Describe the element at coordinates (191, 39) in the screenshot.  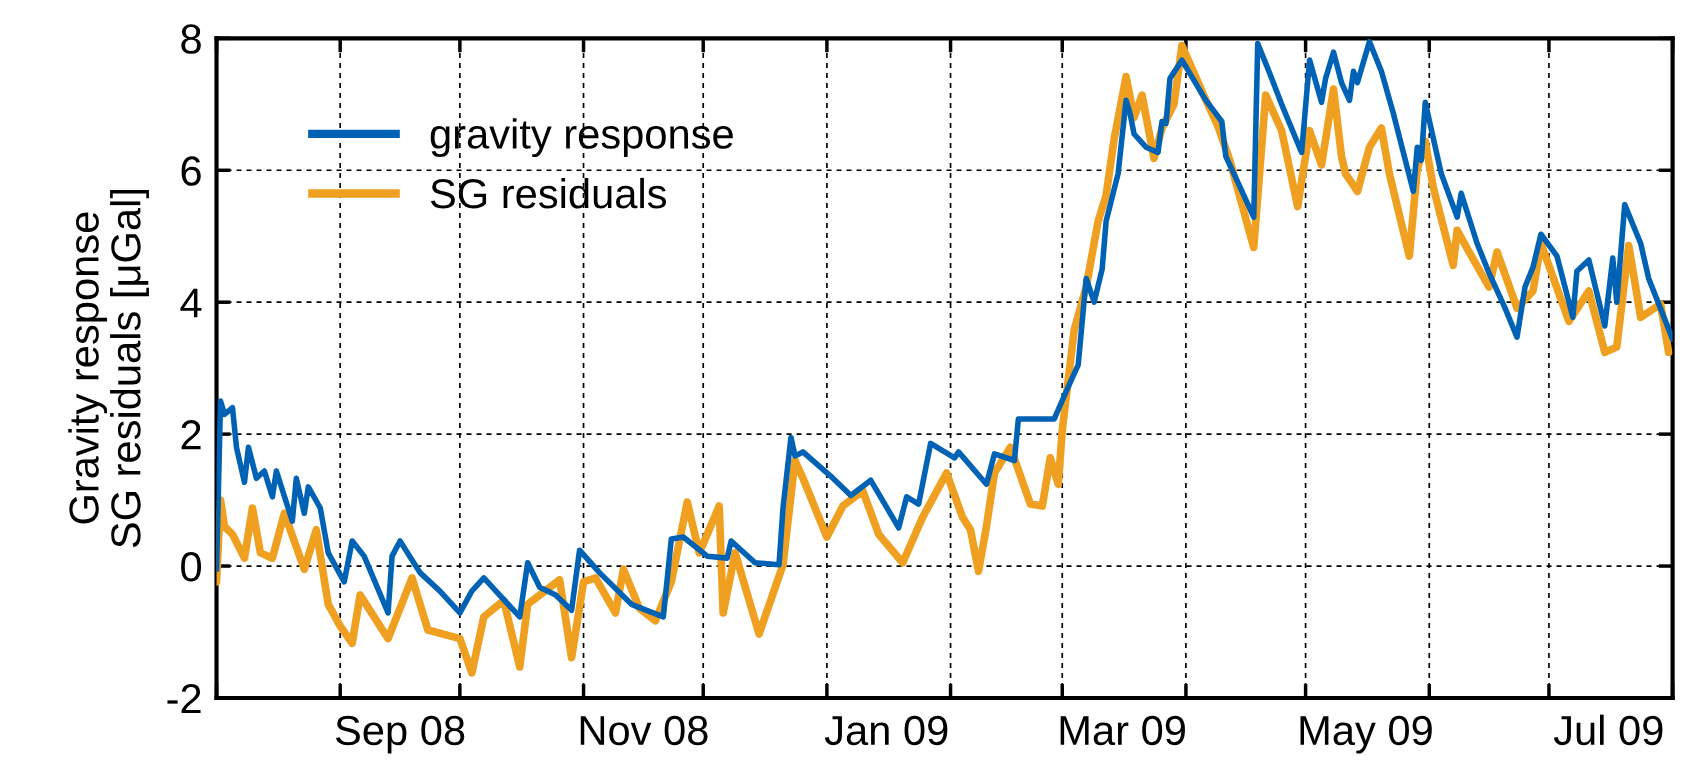
I see `y-tick-label: 8` at that location.